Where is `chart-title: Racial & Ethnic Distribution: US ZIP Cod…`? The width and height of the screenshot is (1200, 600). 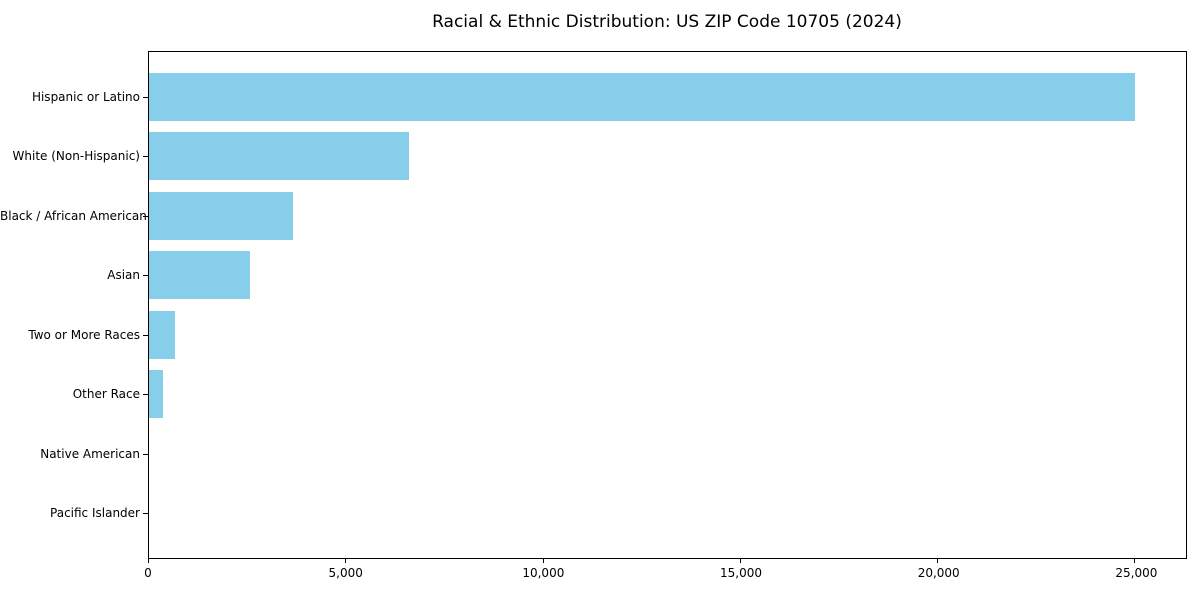 chart-title: Racial & Ethnic Distribution: US ZIP Cod… is located at coordinates (667, 22).